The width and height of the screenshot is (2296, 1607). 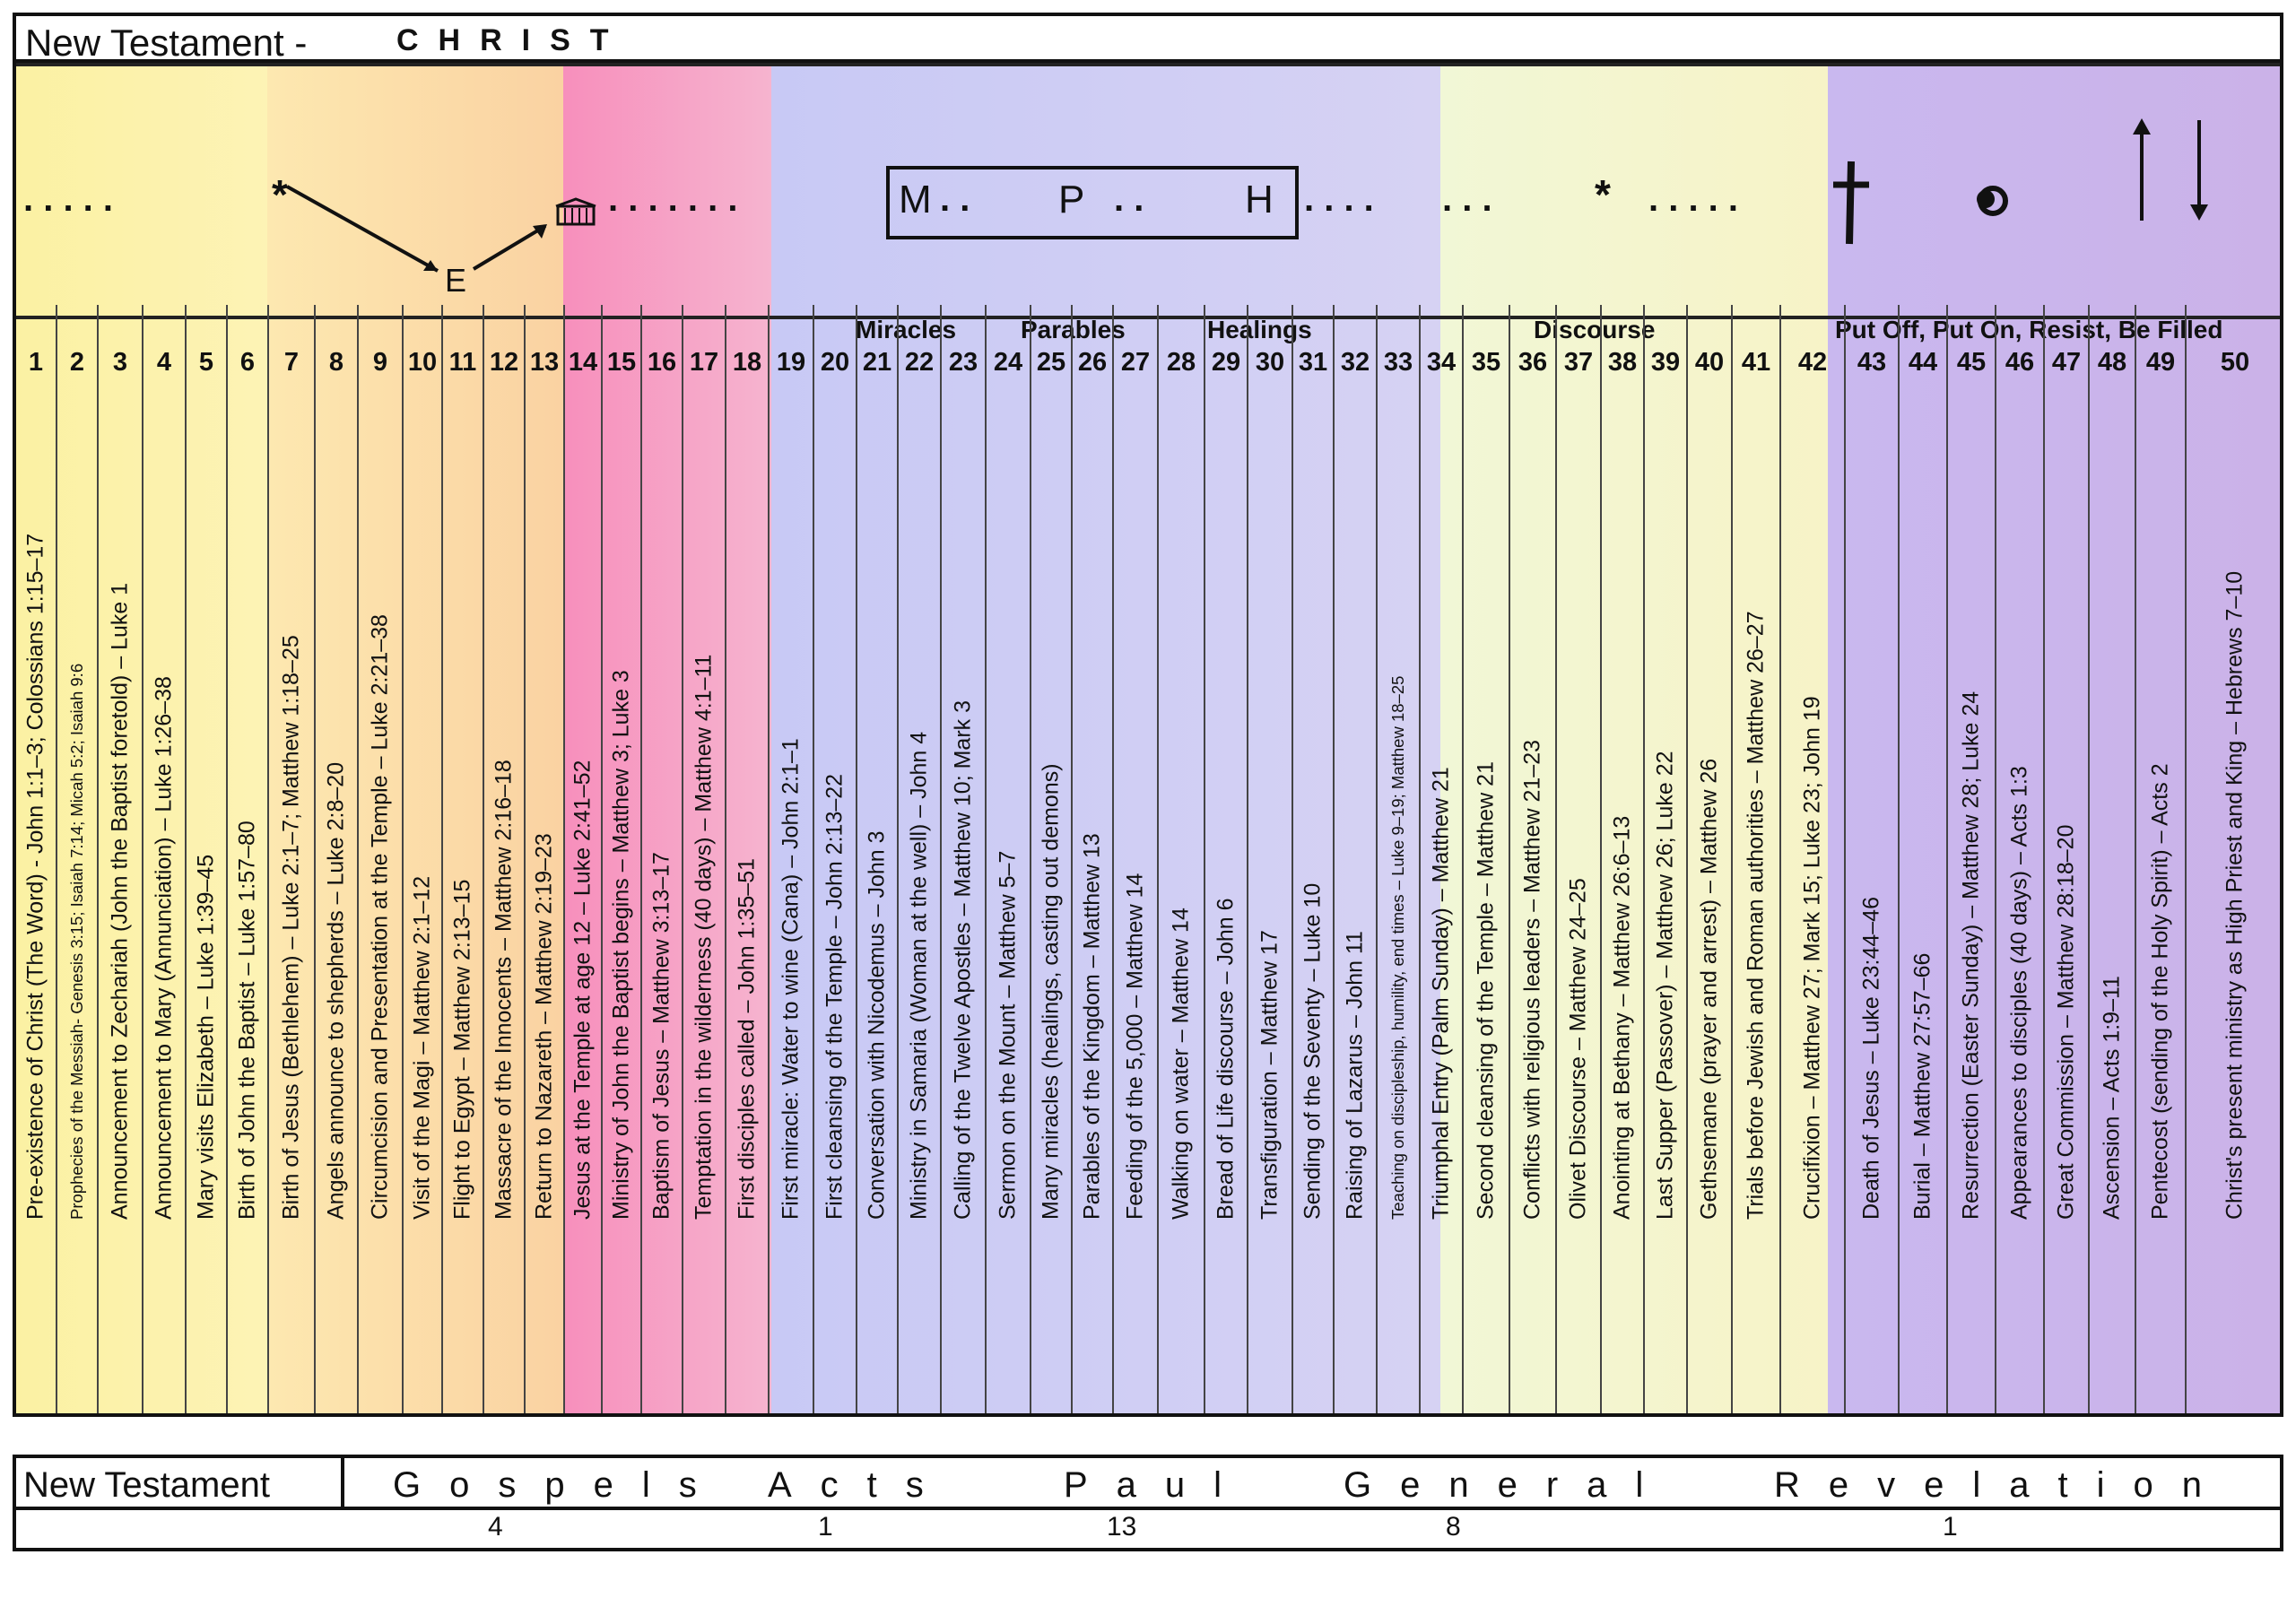 I want to click on event-number: 25, so click(x=1051, y=363).